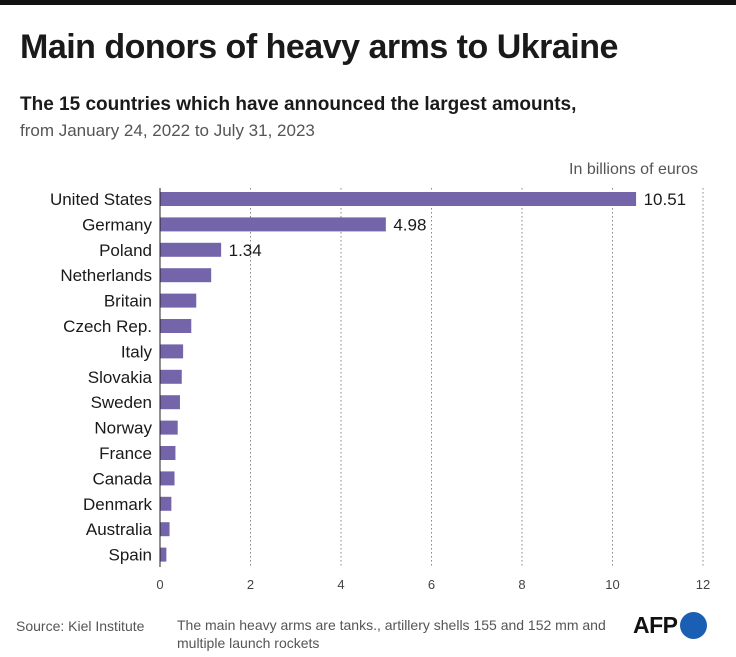 Image resolution: width=736 pixels, height=657 pixels. I want to click on data-label: 1.34, so click(245, 250).